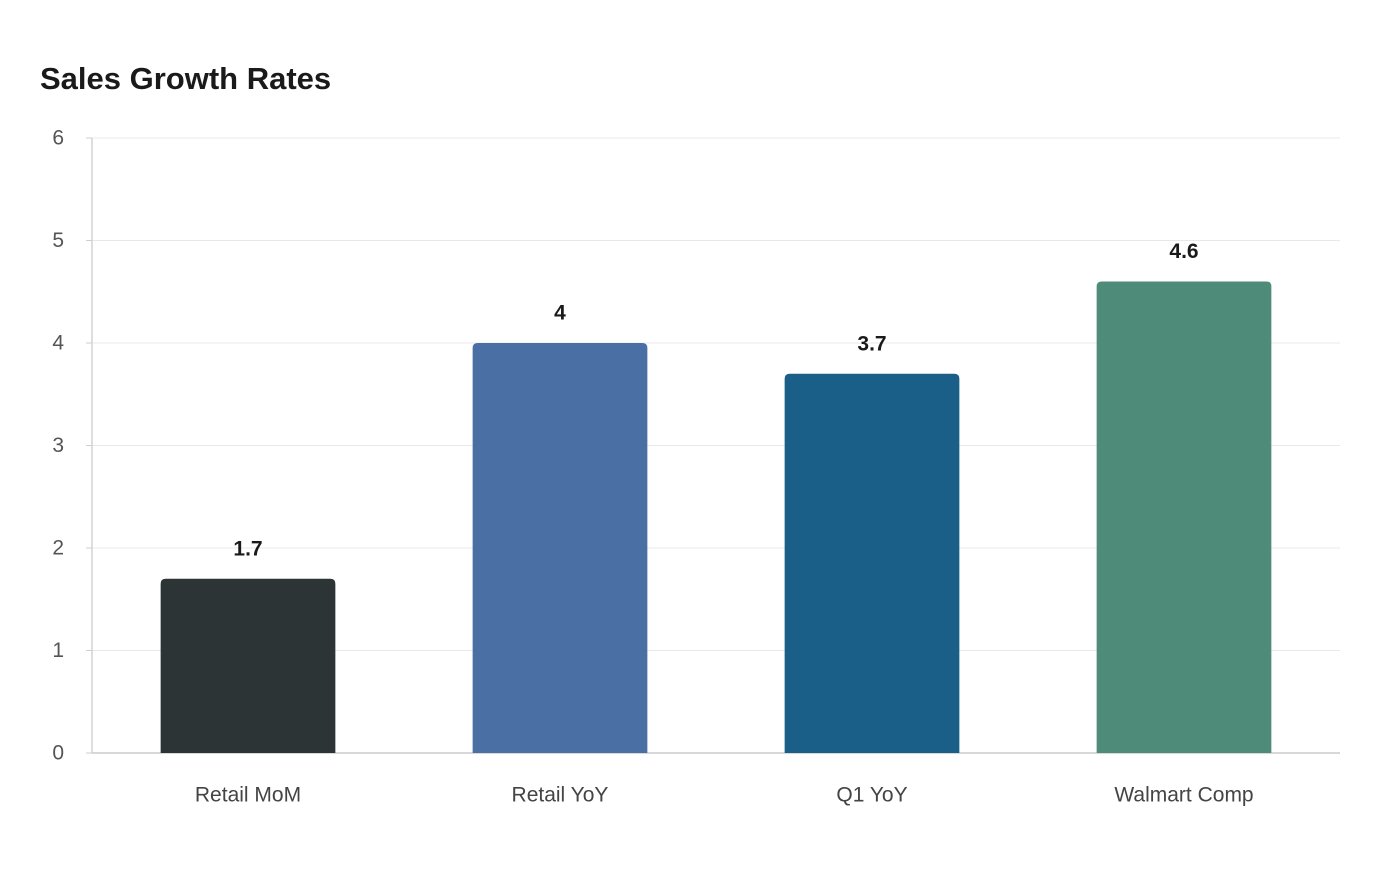 This screenshot has height=880, width=1400. I want to click on y-tick-label: 4, so click(58, 343).